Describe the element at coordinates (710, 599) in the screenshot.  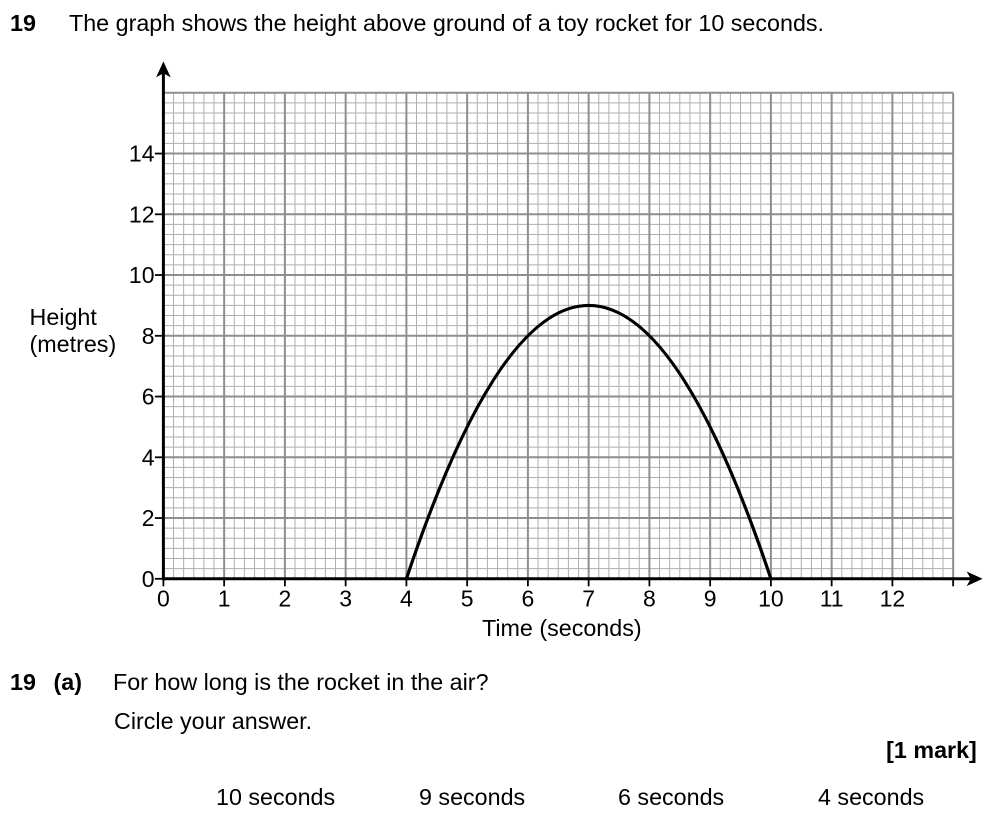
I see `svg-text: 9` at that location.